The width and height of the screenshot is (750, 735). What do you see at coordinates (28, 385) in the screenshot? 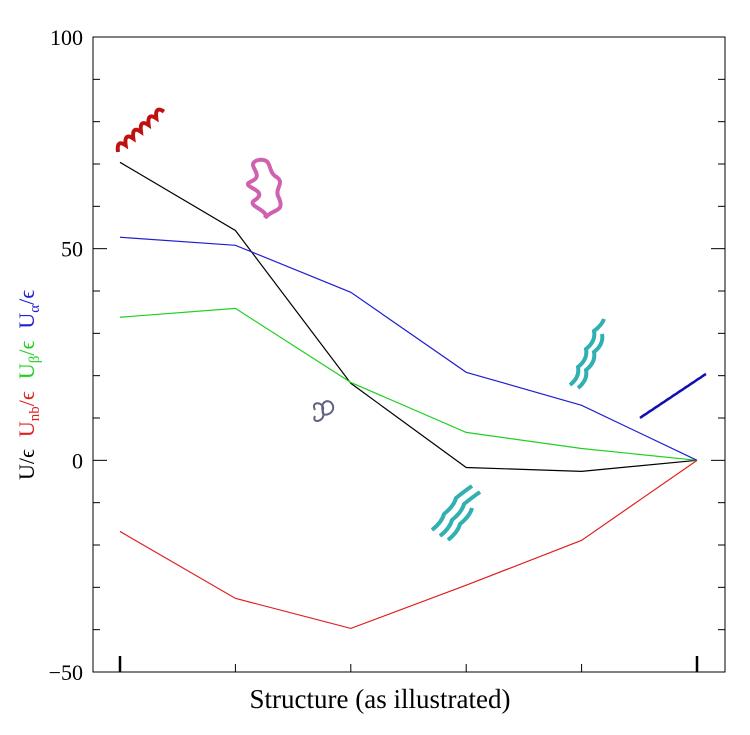
I see `y-axis-label: U/ϵUnb/ϵUβ/ϵUα/ϵ` at bounding box center [28, 385].